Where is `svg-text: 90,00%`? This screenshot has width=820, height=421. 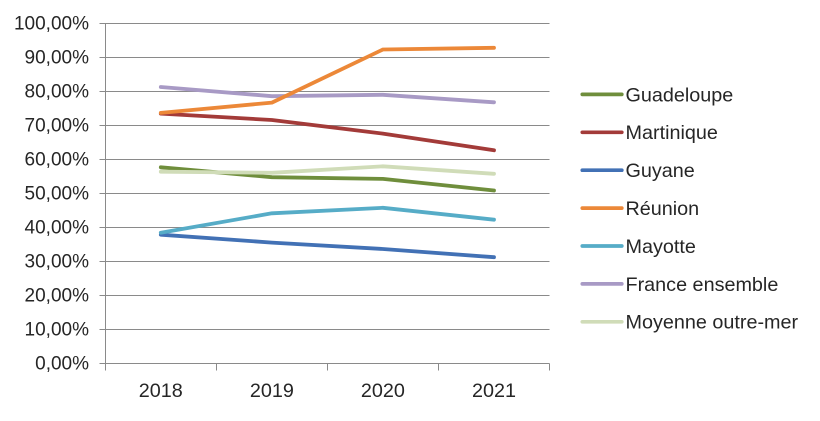 svg-text: 90,00% is located at coordinates (57, 58).